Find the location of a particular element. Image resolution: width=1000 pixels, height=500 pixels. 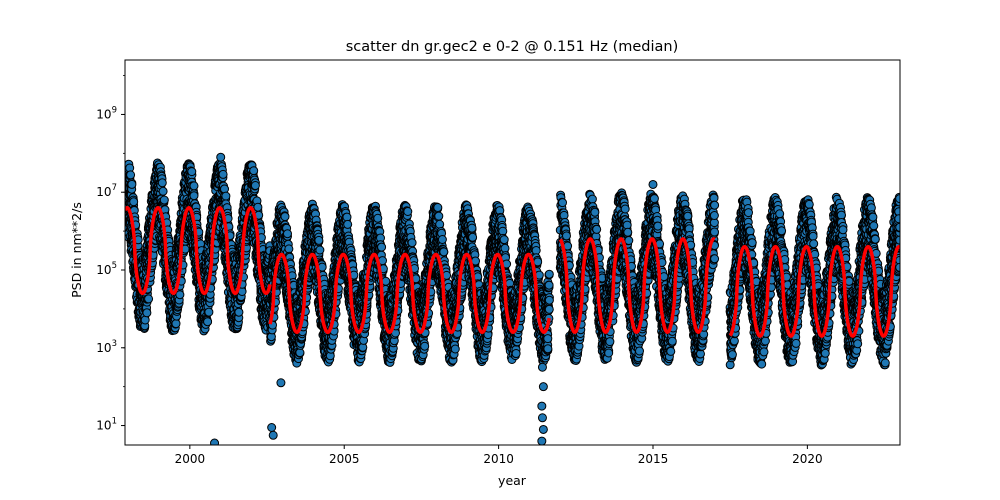

x-axis-label: year is located at coordinates (512, 480).